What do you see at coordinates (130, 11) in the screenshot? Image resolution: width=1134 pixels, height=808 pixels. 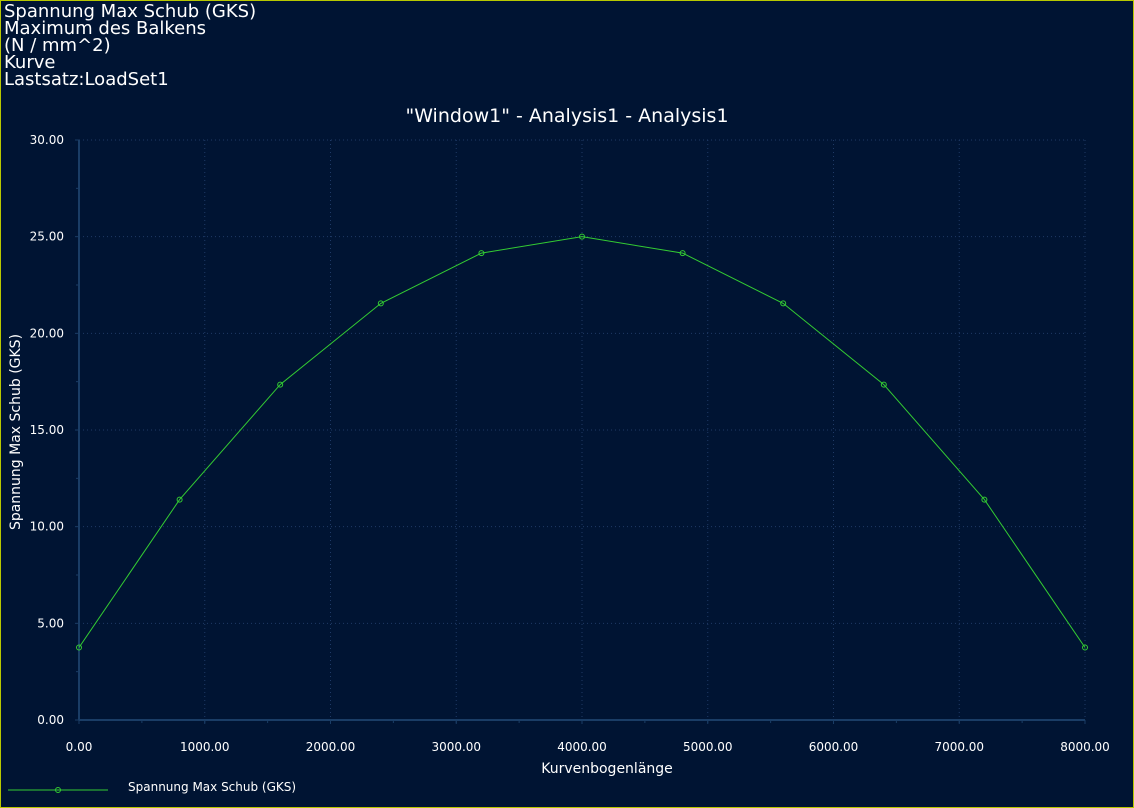 I see `header-line-quantity: Spannung Max Schub (GKS)` at bounding box center [130, 11].